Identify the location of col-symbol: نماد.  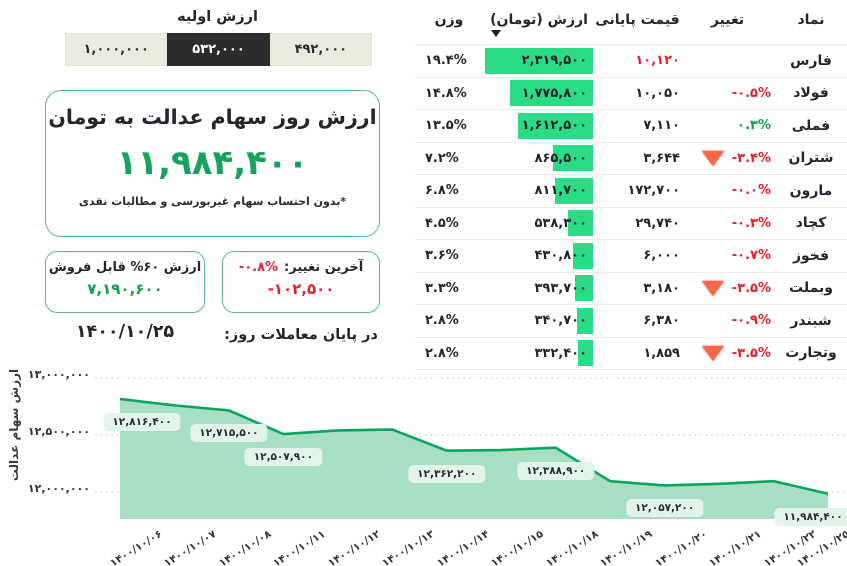
(811, 20).